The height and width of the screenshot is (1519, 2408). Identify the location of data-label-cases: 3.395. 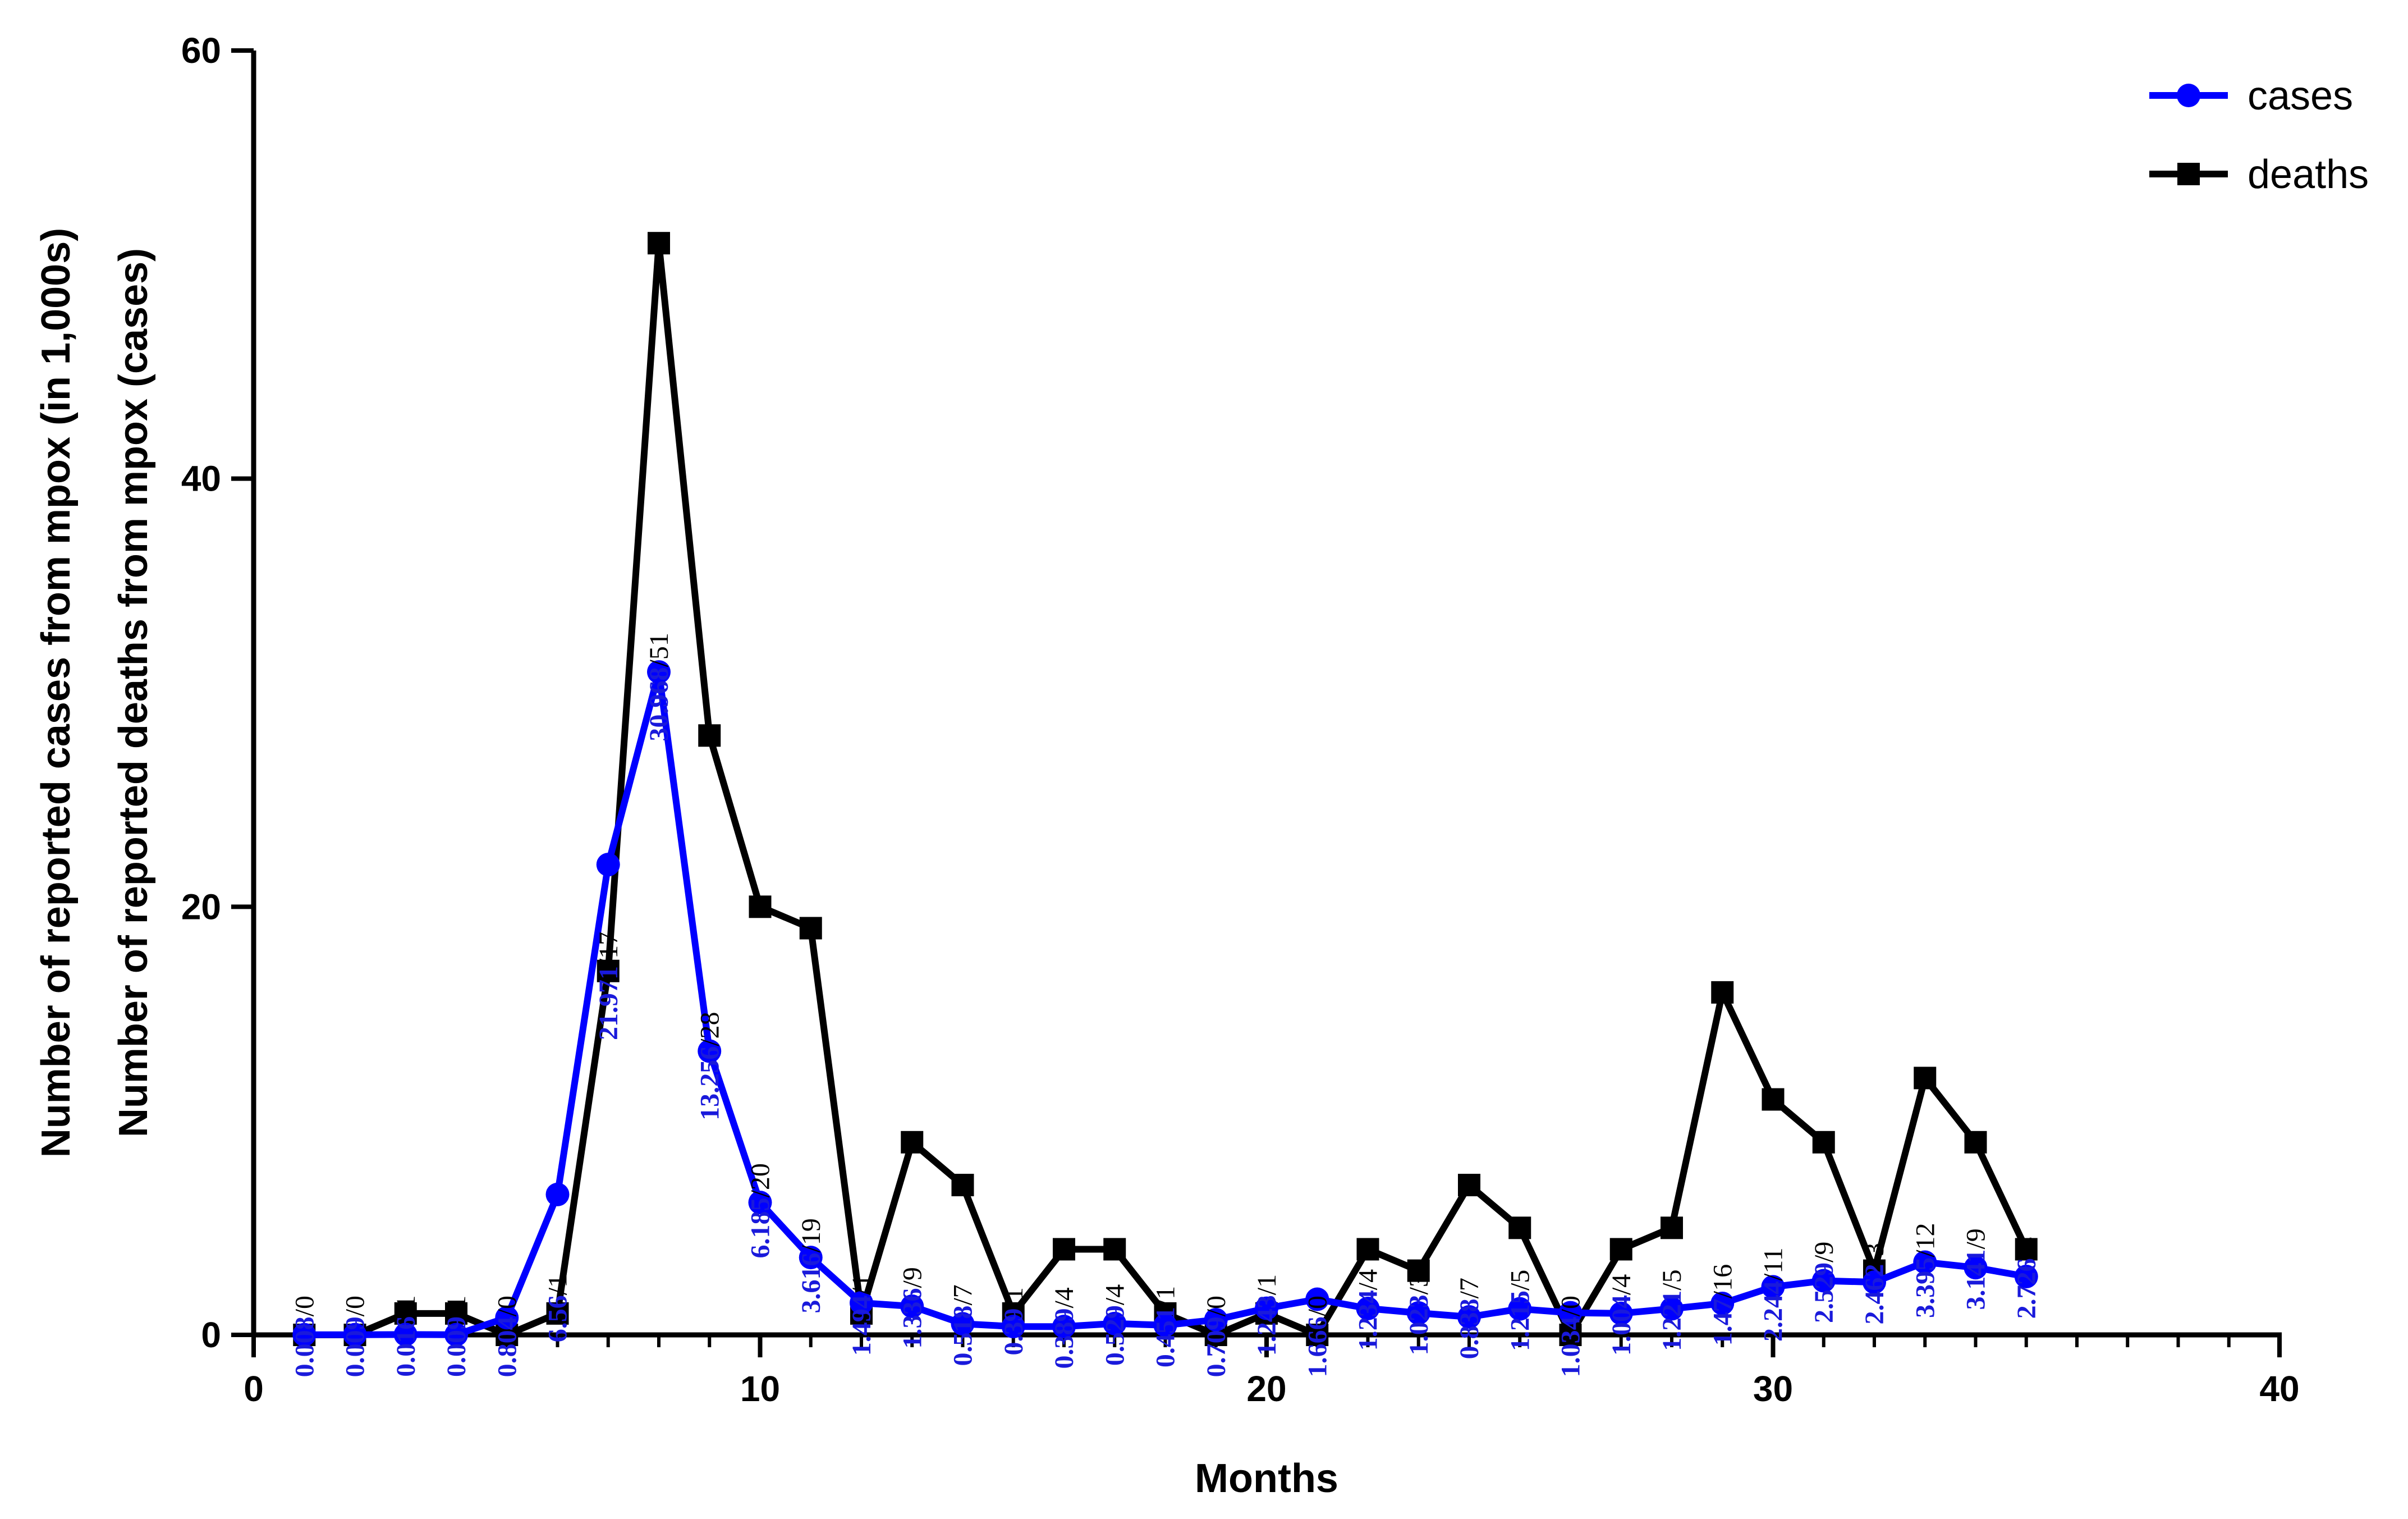
(1925, 1287).